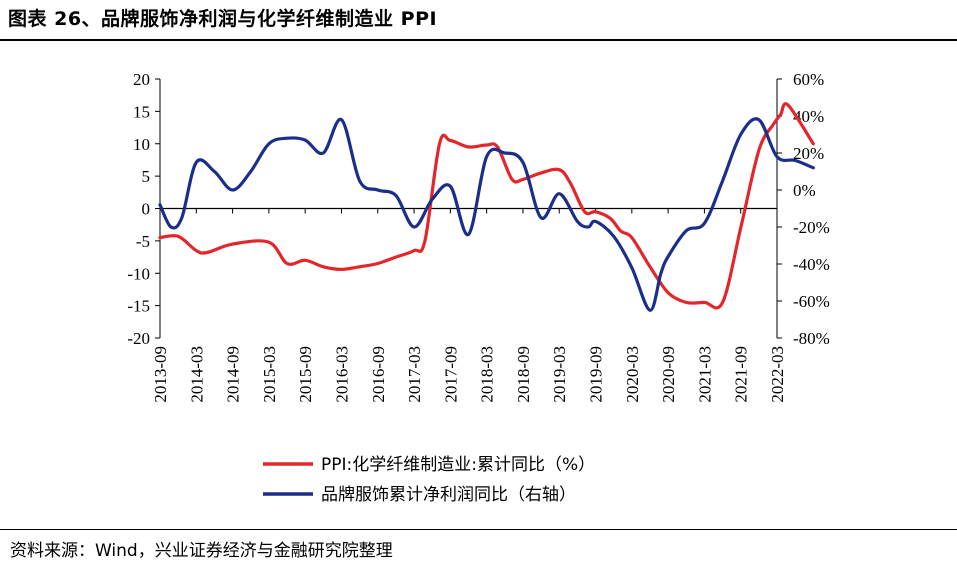  What do you see at coordinates (704, 374) in the screenshot?
I see `x-axis-tick-label: 2021-03` at bounding box center [704, 374].